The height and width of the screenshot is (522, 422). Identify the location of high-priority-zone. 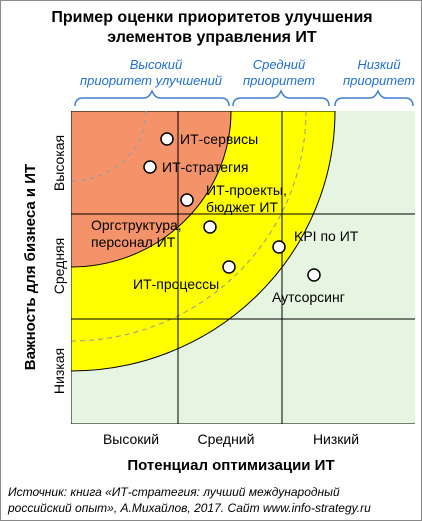
(151, 189).